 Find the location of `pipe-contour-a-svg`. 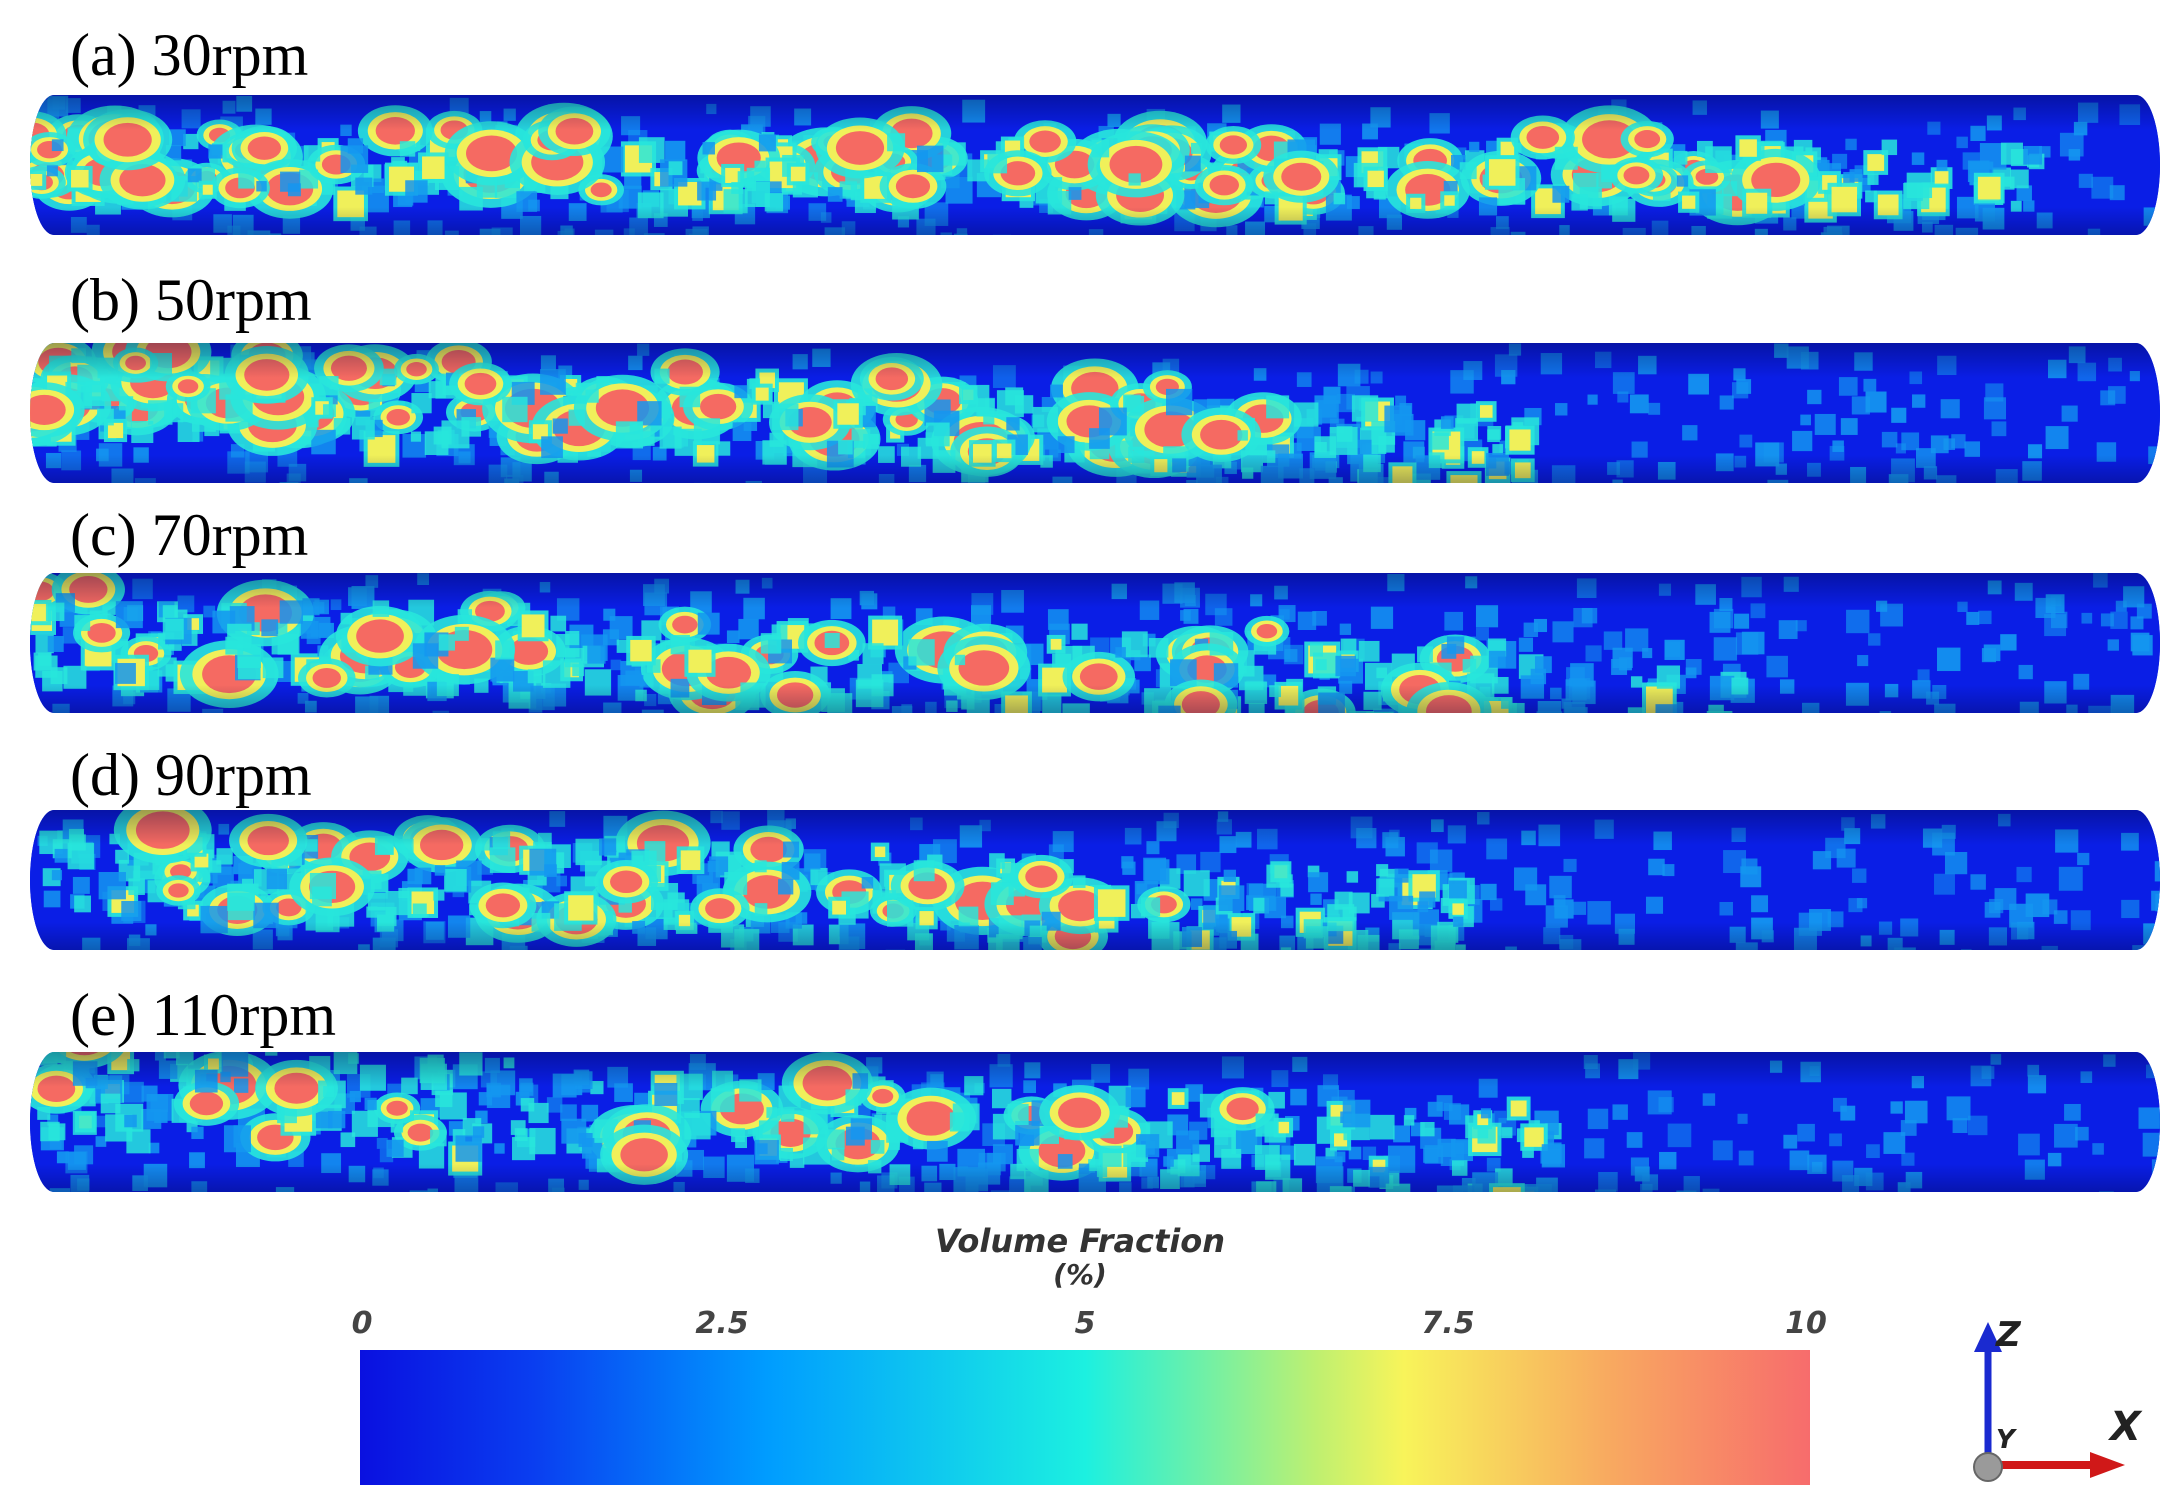

pipe-contour-a-svg is located at coordinates (1095, 165).